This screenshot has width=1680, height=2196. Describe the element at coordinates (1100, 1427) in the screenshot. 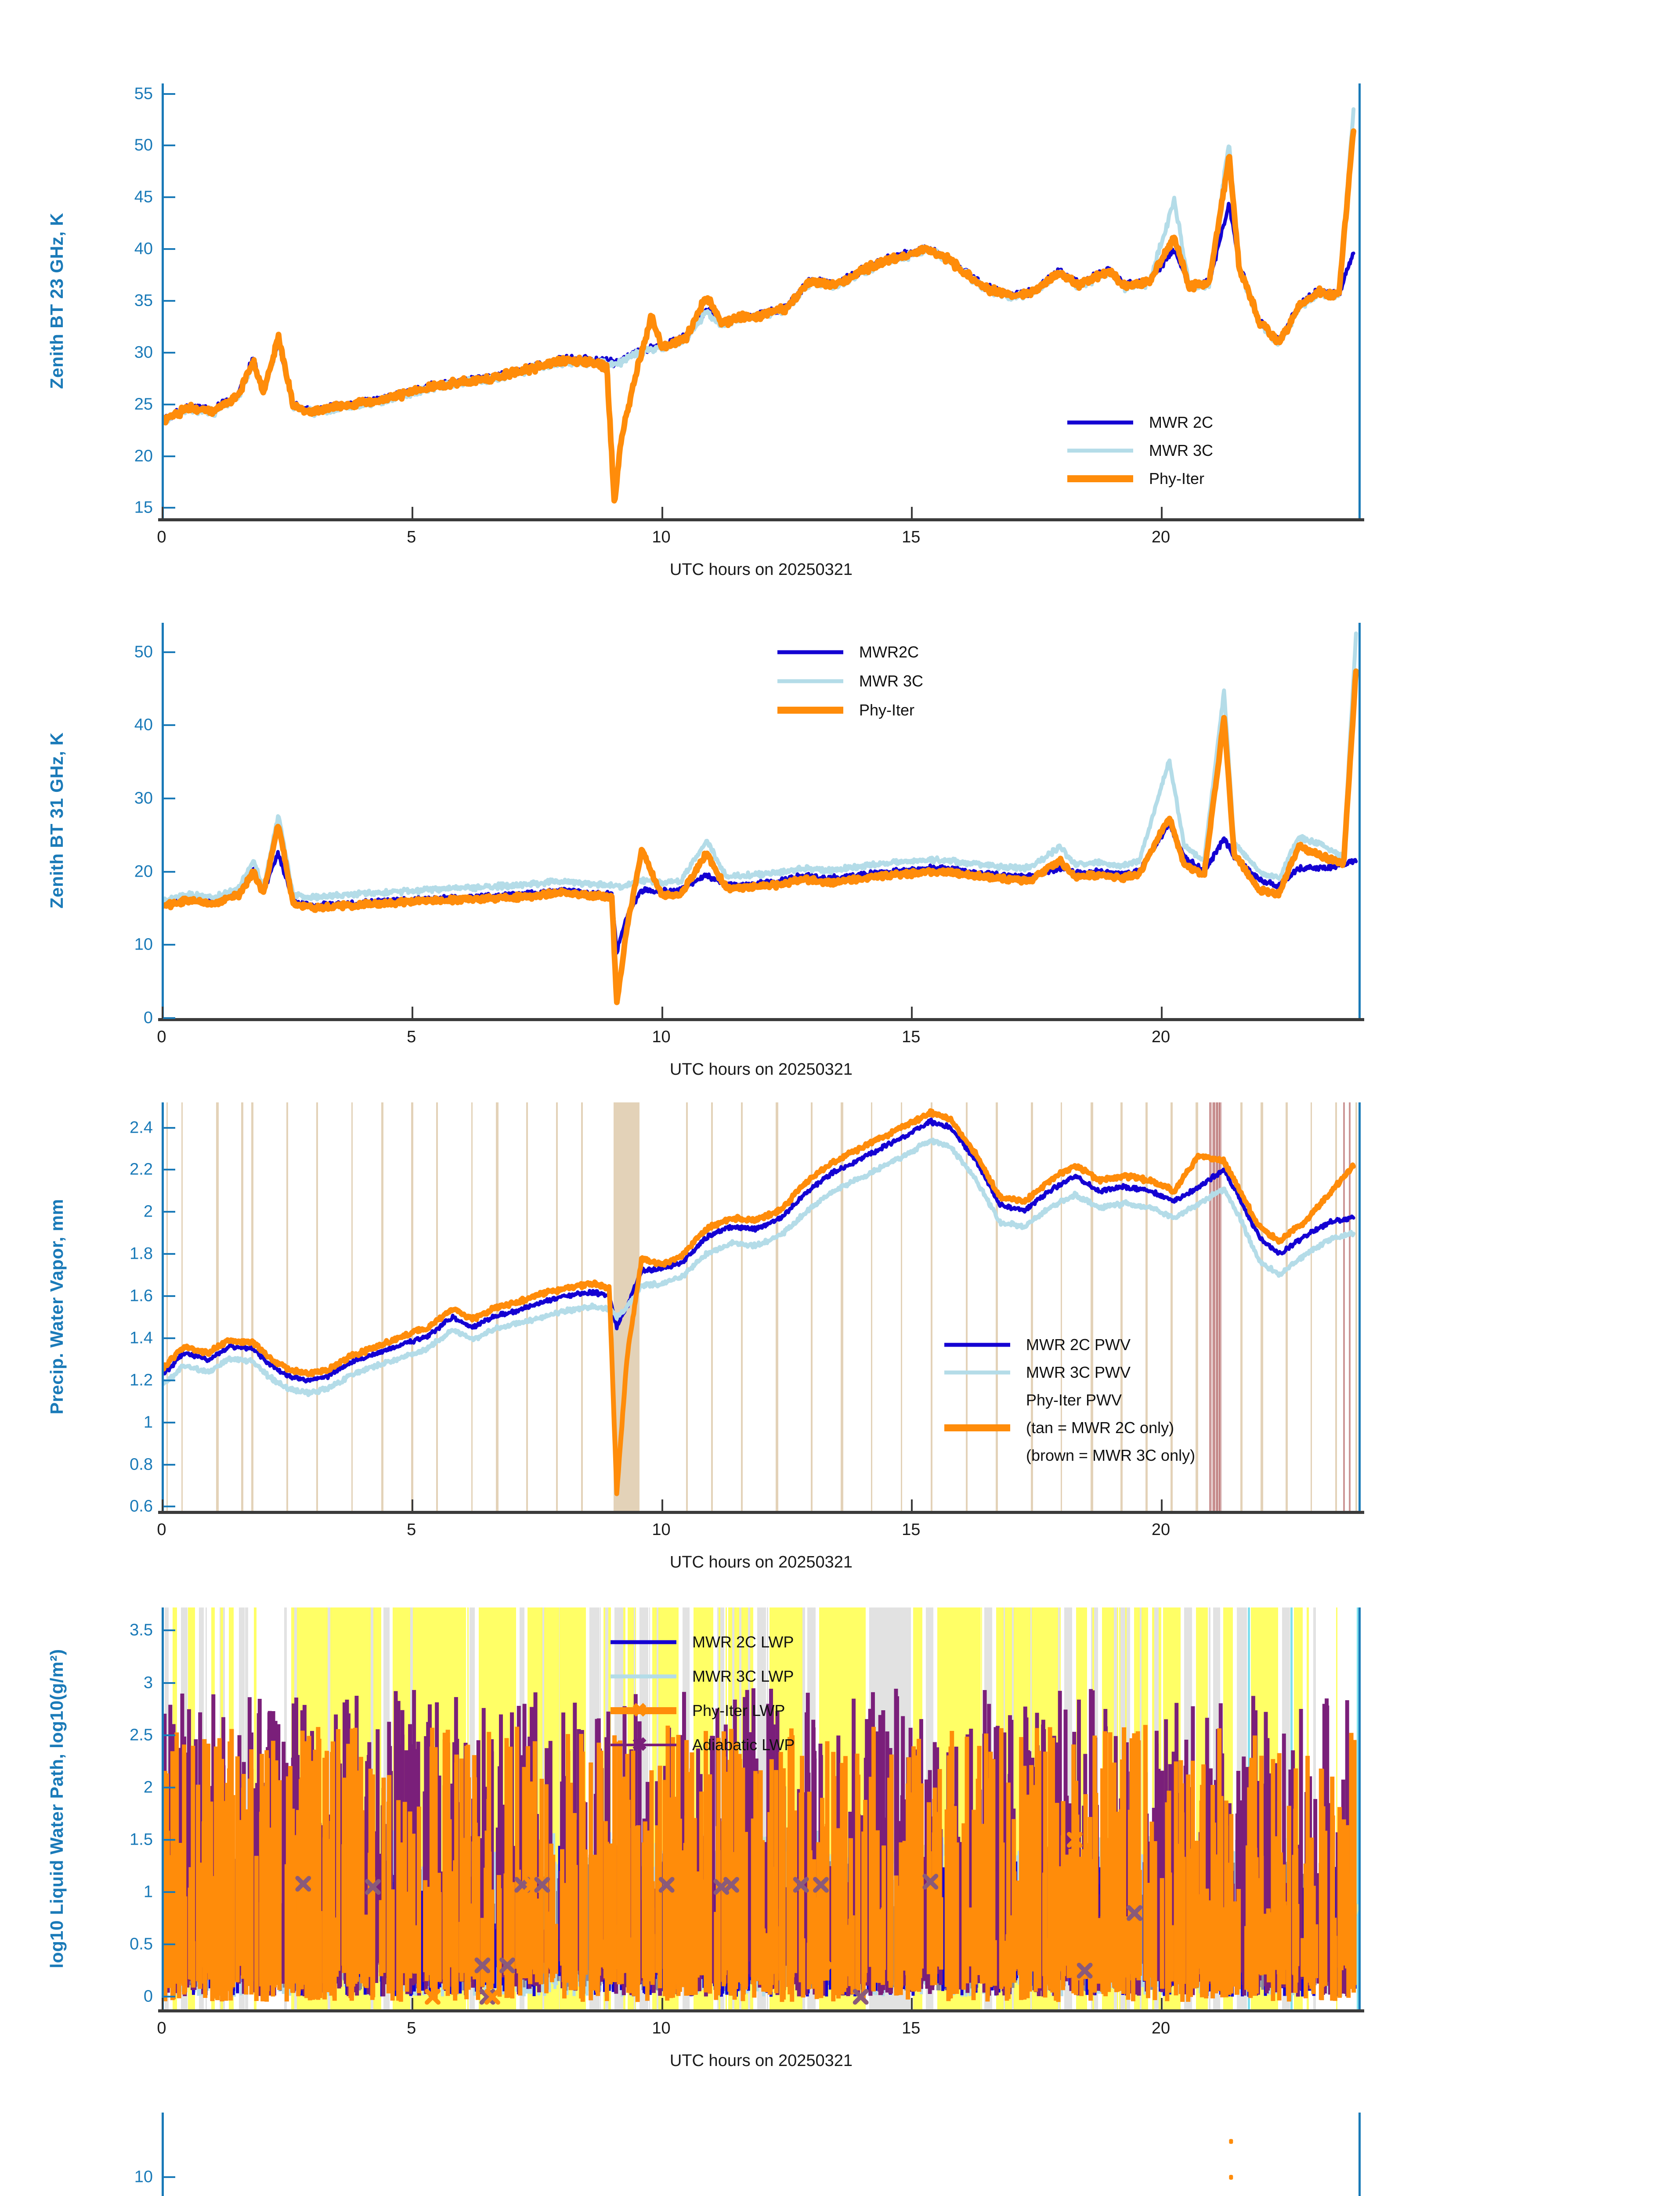

I see `legend-item-label: (tan = MWR 2C only)` at that location.